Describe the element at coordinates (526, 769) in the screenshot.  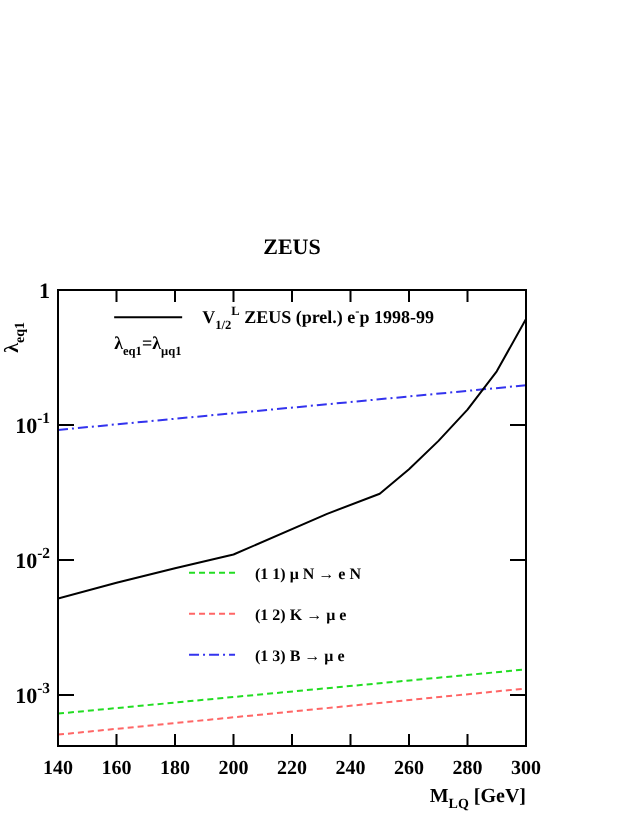
I see `x-tick-label: 300` at that location.